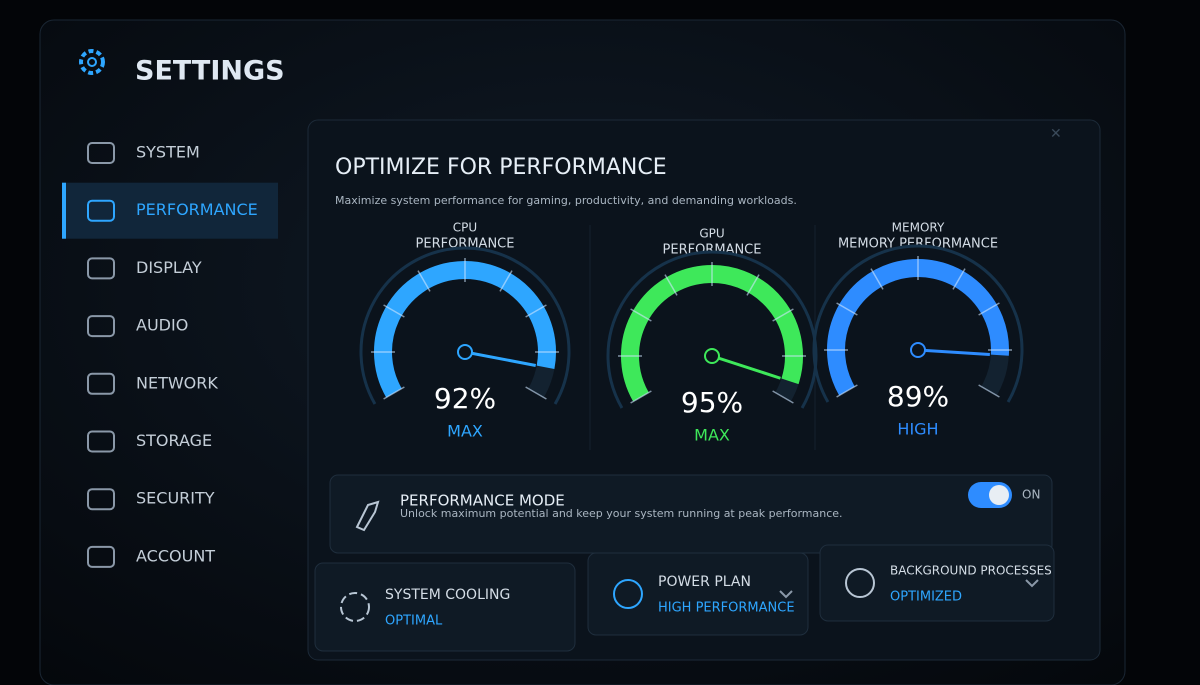 The image size is (1200, 685). Describe the element at coordinates (704, 582) in the screenshot. I see `card-title: POWER PLAN` at that location.